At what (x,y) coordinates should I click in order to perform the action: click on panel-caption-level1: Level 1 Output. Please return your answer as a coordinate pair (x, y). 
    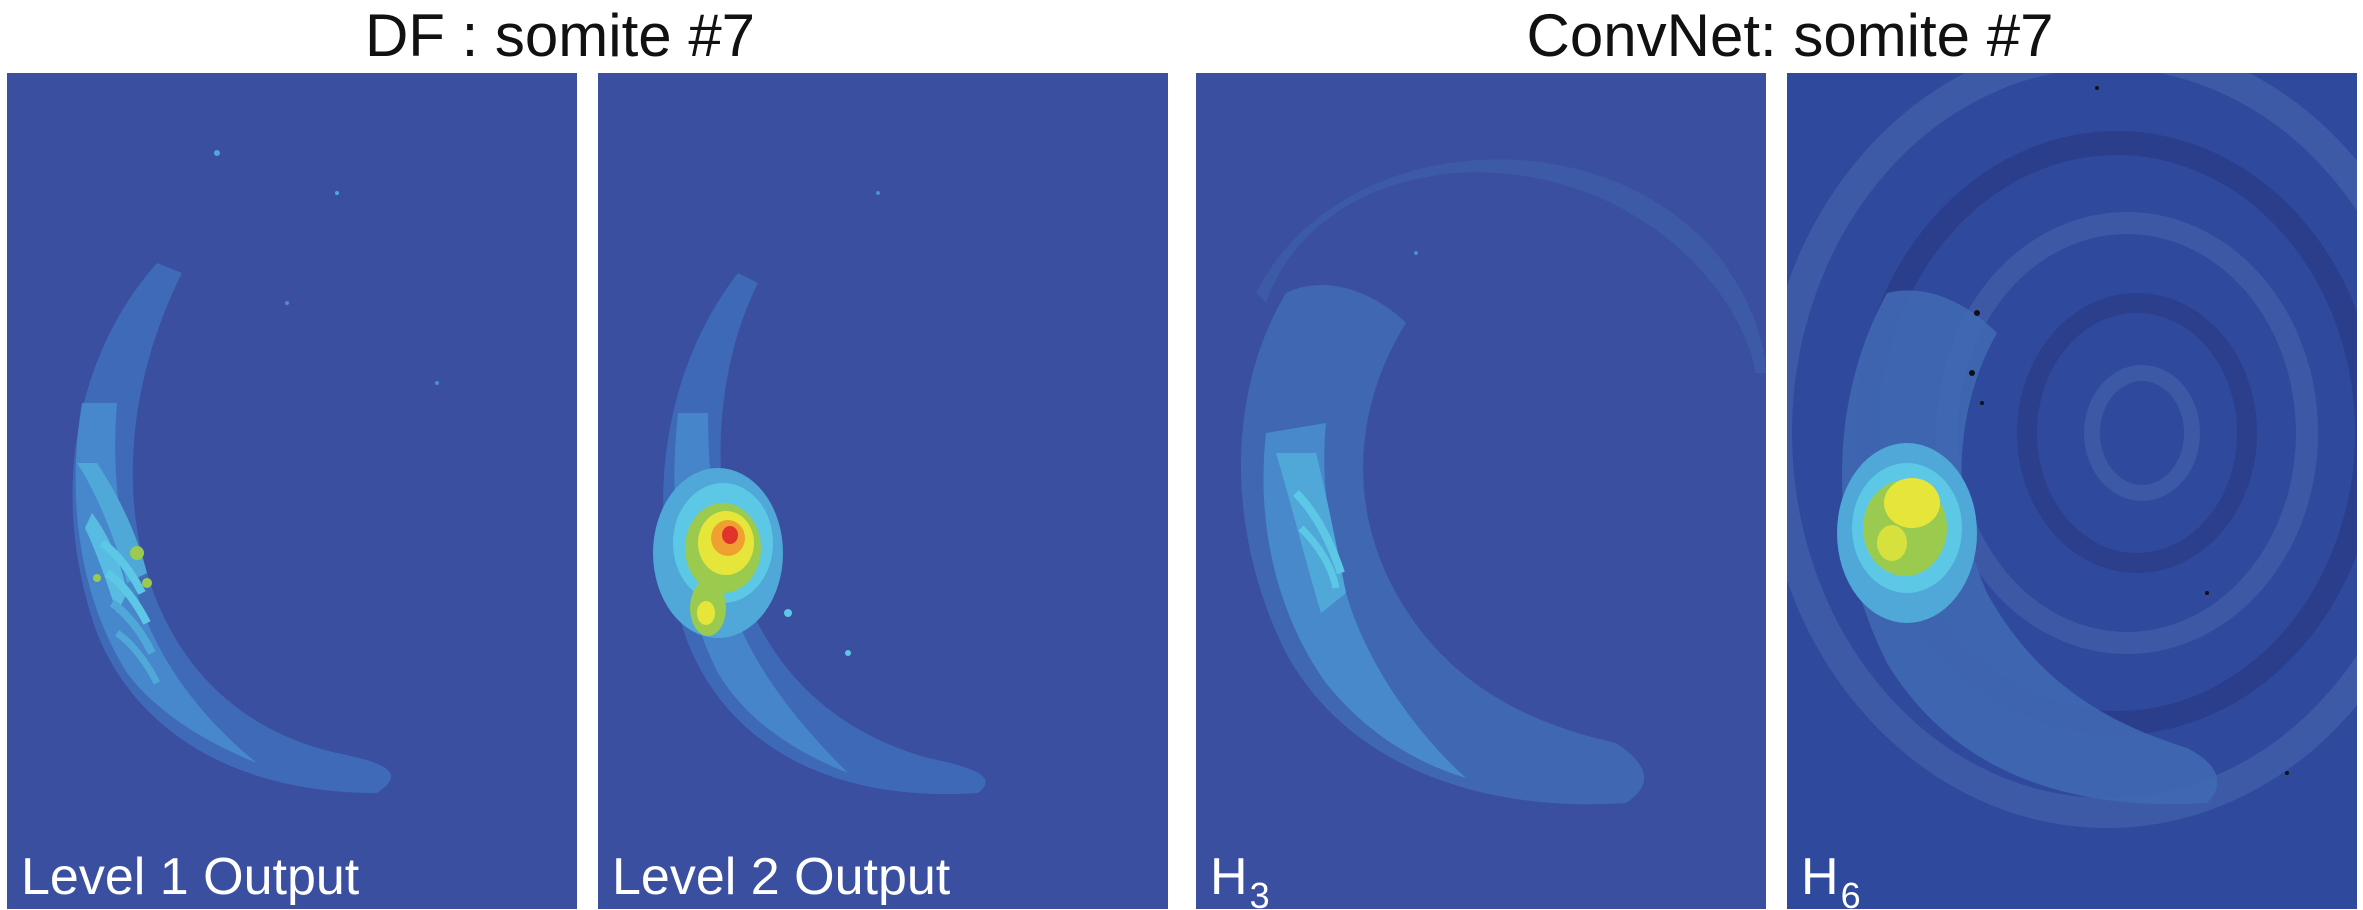
    Looking at the image, I should click on (190, 877).